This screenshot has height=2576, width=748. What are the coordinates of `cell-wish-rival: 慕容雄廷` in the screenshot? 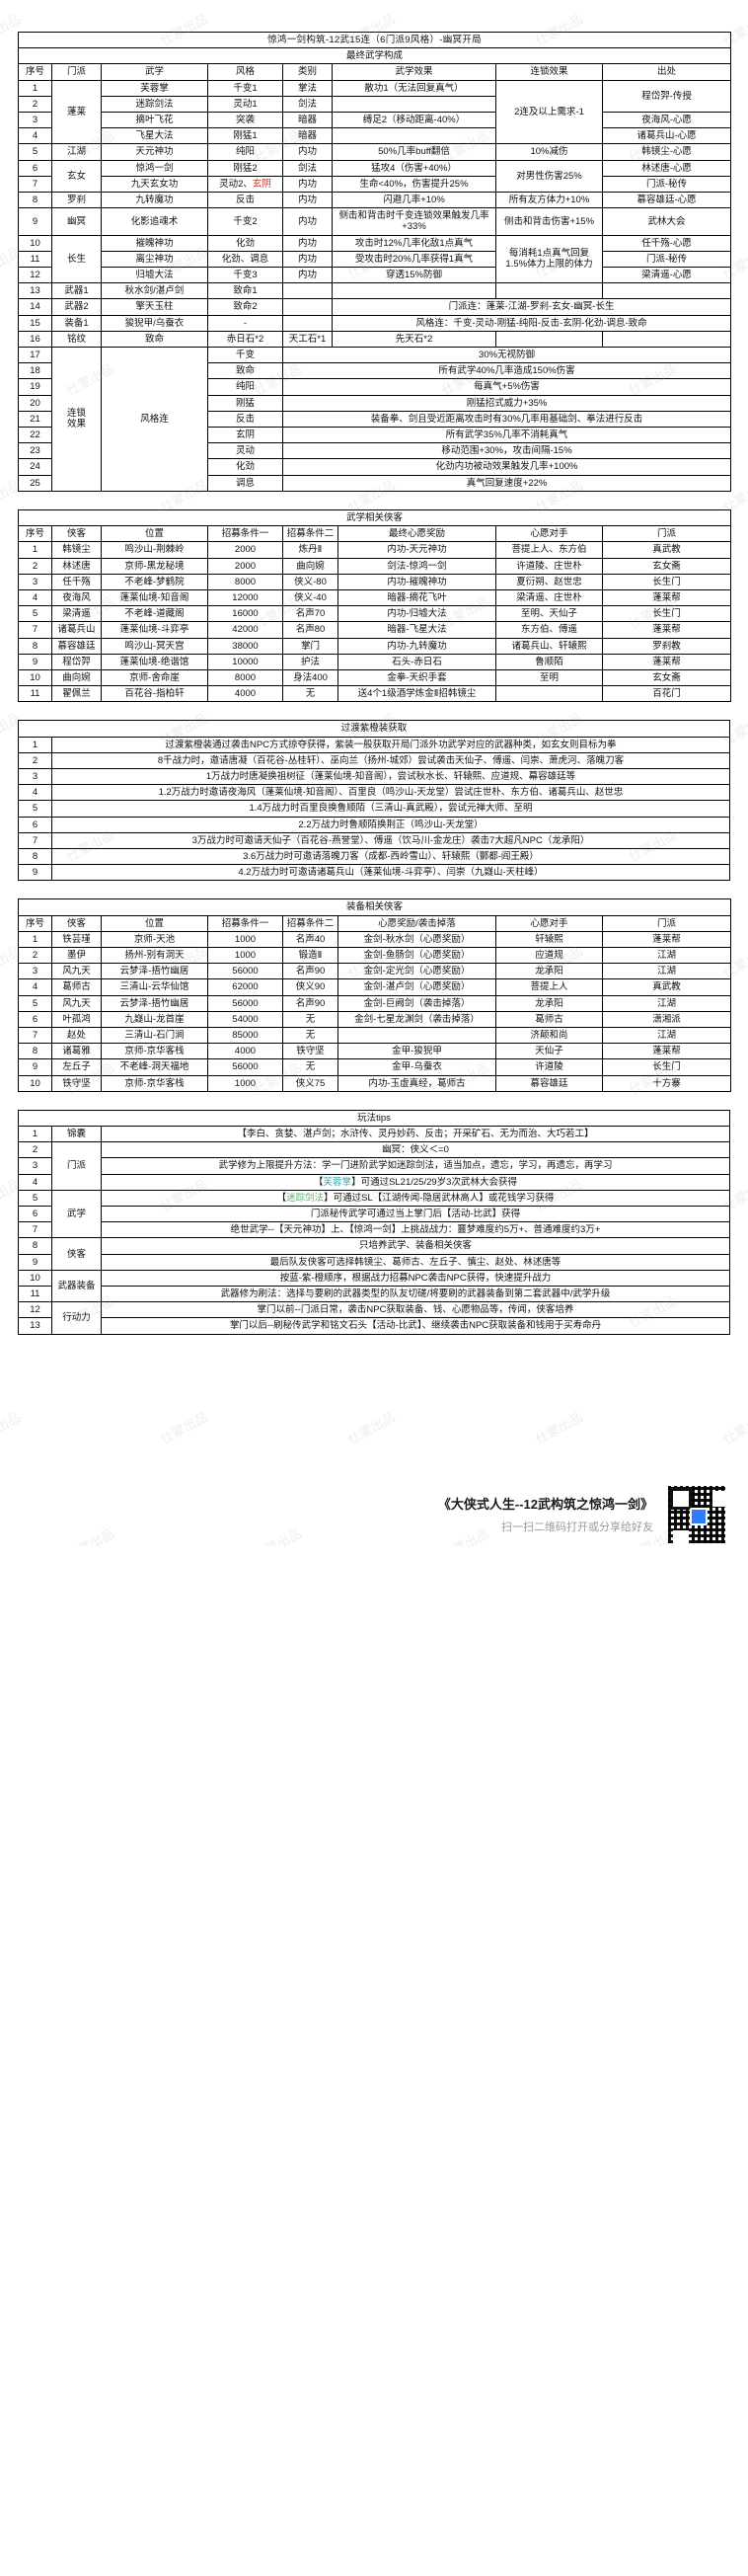 It's located at (549, 1083).